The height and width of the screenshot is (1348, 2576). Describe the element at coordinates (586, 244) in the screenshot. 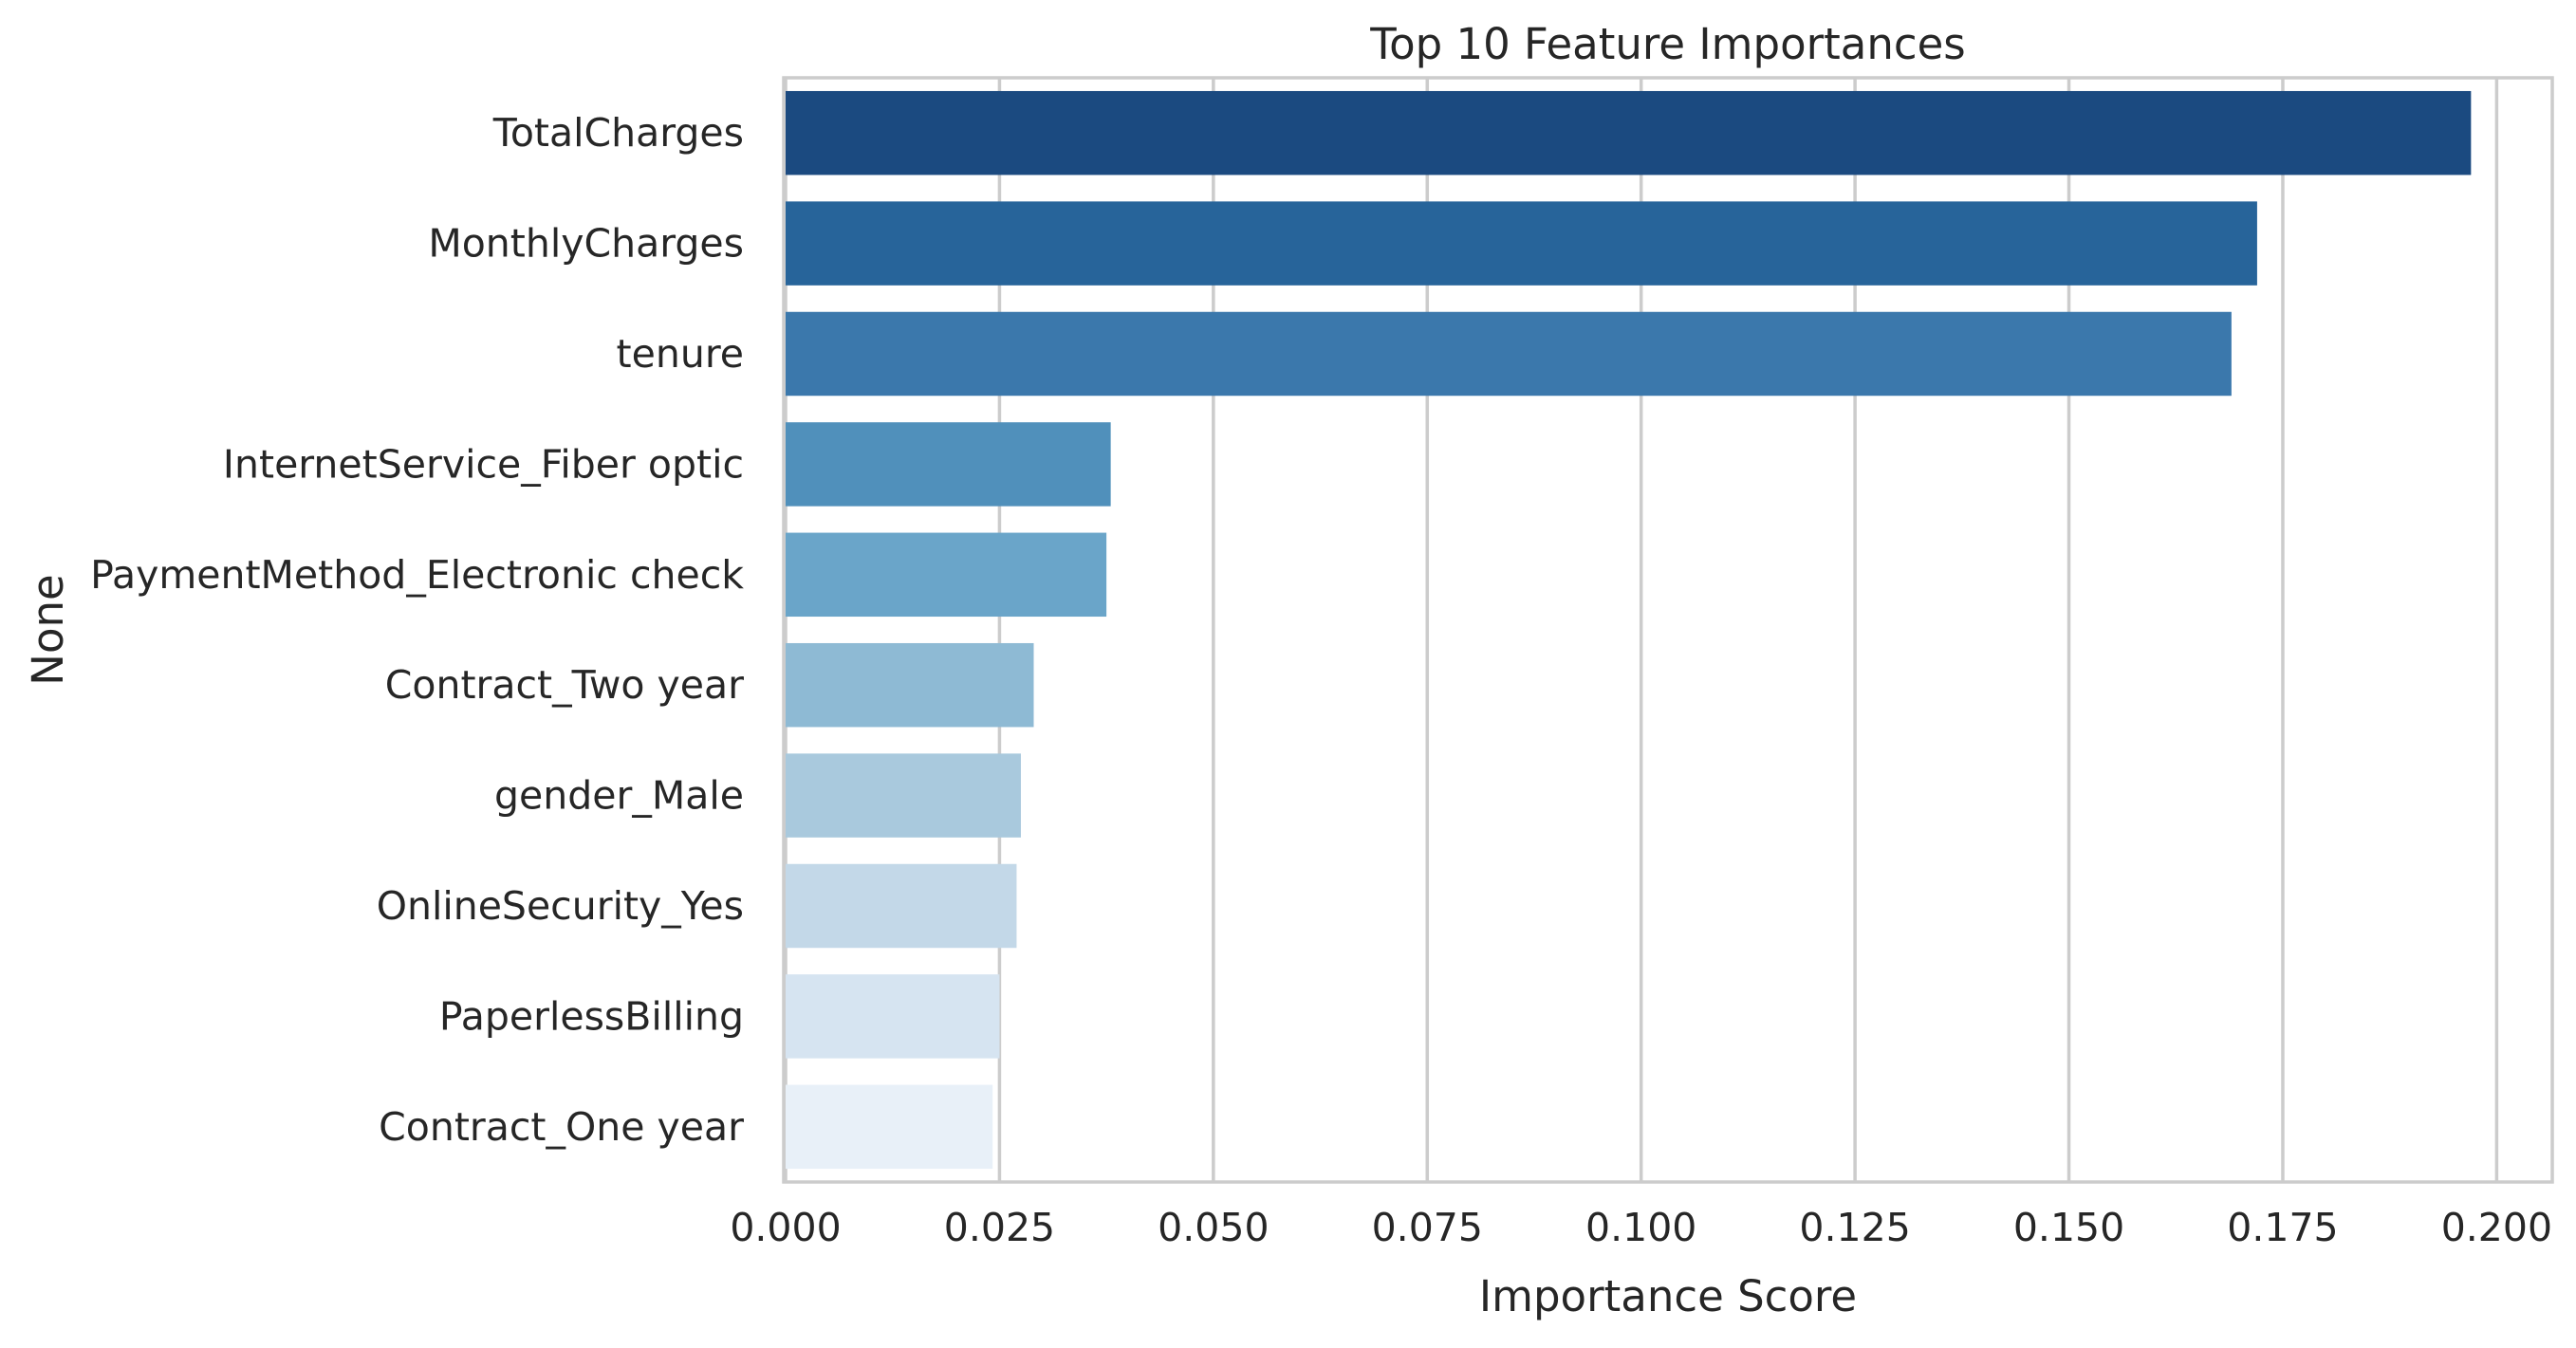

I see `category-label: MonthlyCharges` at that location.